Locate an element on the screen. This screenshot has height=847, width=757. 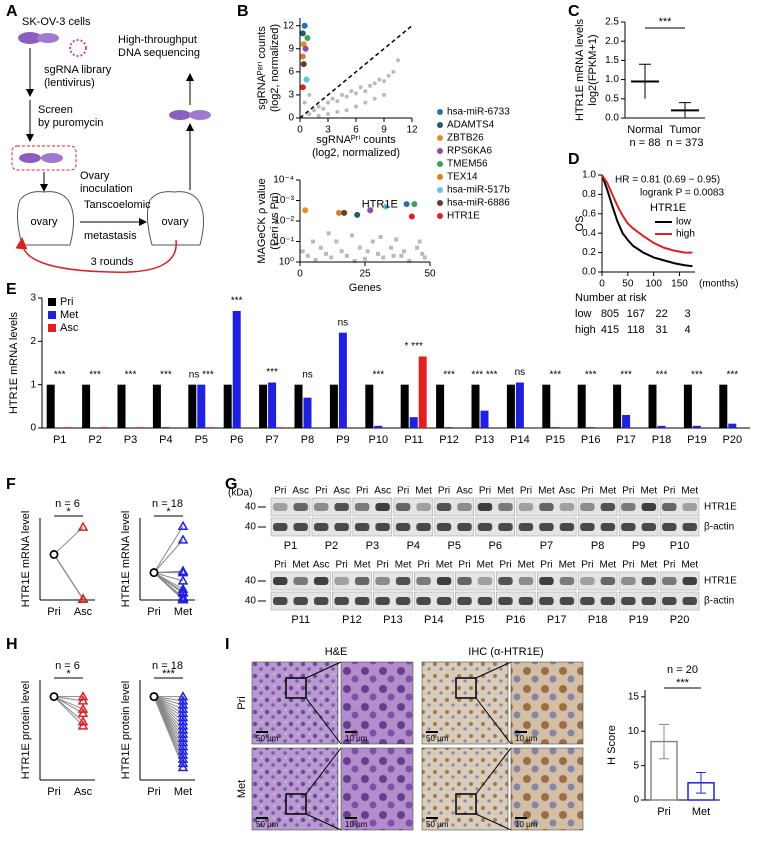
unit-label: (kDa) is located at coordinates (240, 493).